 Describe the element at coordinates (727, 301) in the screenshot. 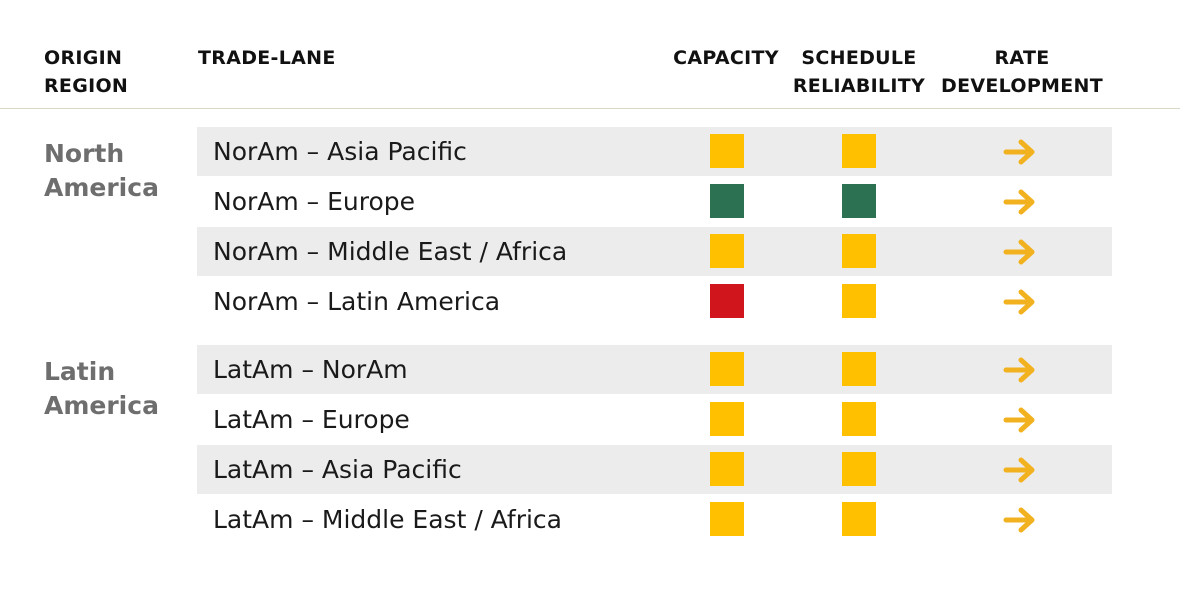

I see `capacity-indicator-red` at that location.